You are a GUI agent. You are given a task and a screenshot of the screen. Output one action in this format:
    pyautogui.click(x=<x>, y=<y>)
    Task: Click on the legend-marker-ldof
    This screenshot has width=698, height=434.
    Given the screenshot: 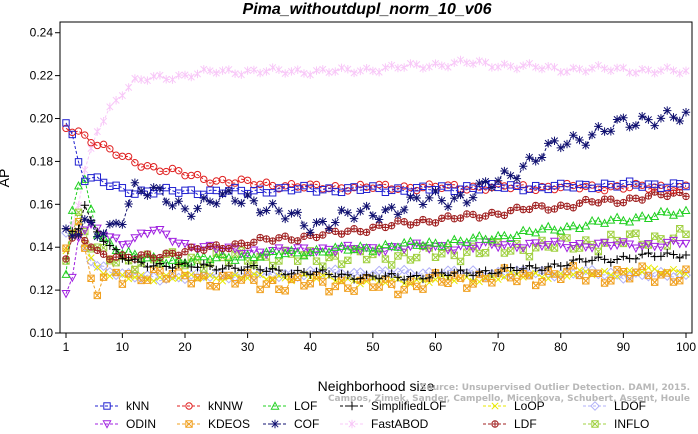 What is the action you would take?
    pyautogui.click(x=595, y=406)
    